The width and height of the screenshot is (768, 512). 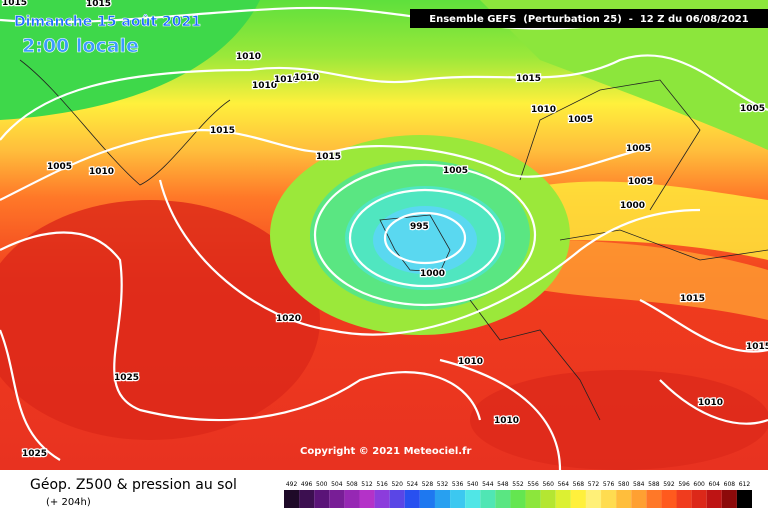 What do you see at coordinates (322, 484) in the screenshot?
I see `scale-label: 500` at bounding box center [322, 484].